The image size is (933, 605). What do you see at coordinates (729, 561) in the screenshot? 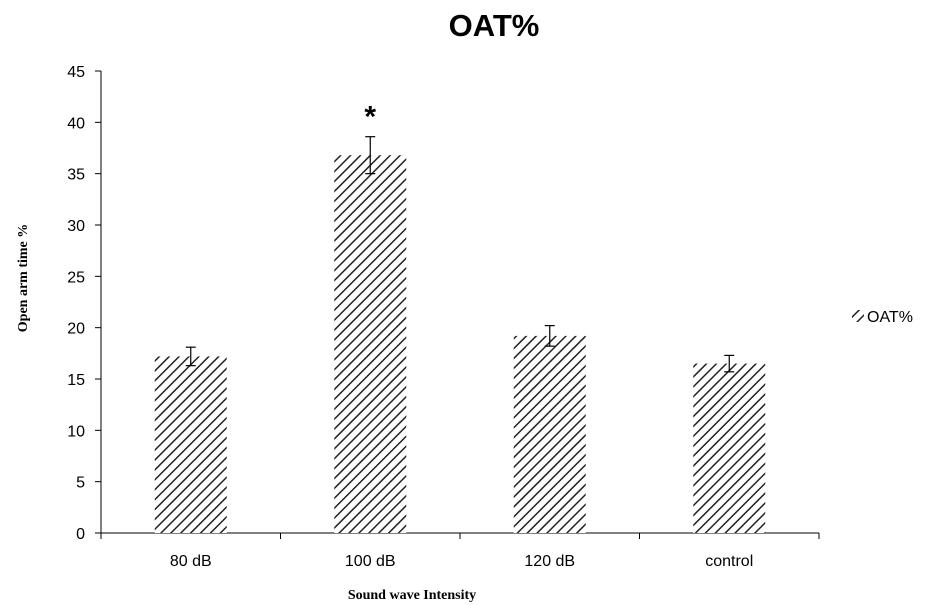
I see `x-tick-label: control` at bounding box center [729, 561].